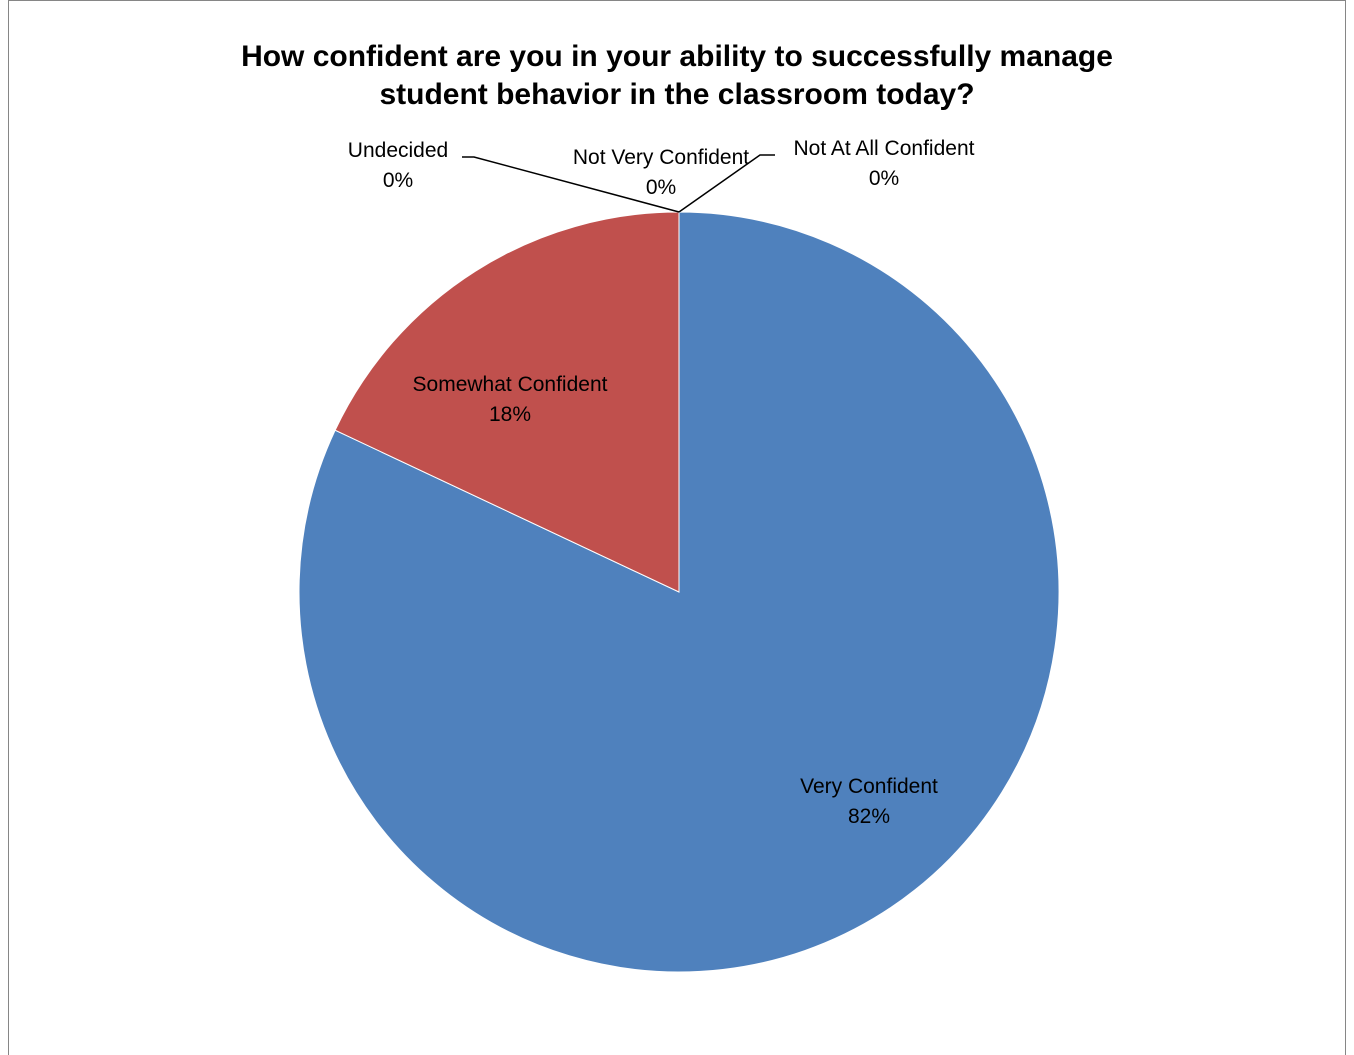  What do you see at coordinates (869, 786) in the screenshot?
I see `data-label-very-confident: Very Confident` at bounding box center [869, 786].